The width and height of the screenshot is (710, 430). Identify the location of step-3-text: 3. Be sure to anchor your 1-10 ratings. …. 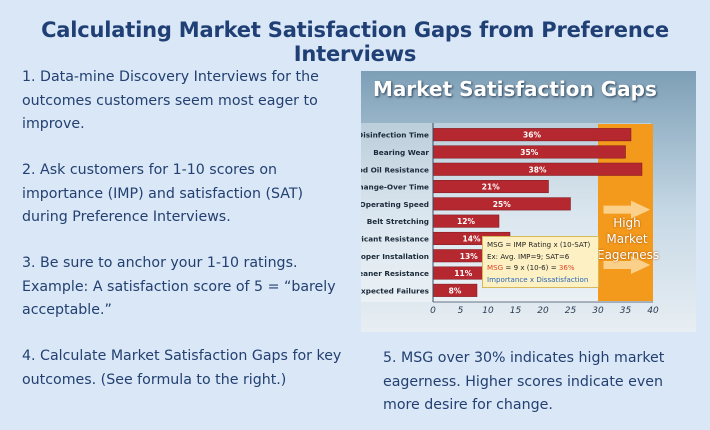
(179, 286).